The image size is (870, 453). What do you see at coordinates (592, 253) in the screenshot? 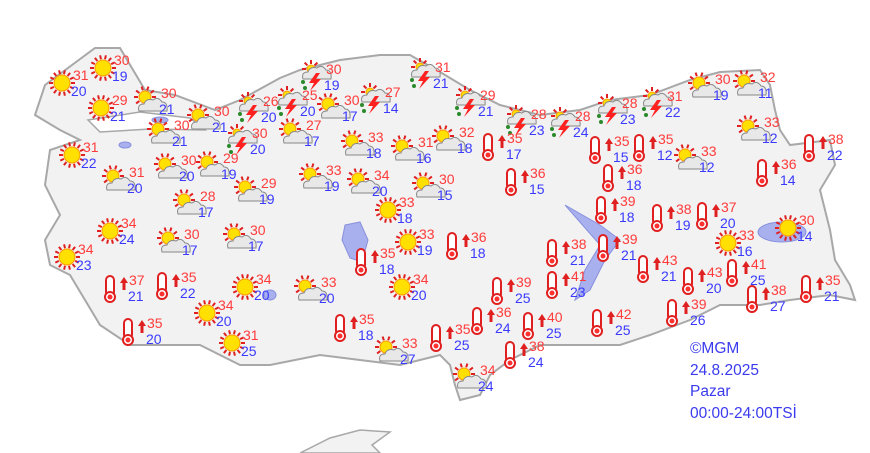
I see `reservoir` at bounding box center [592, 253].